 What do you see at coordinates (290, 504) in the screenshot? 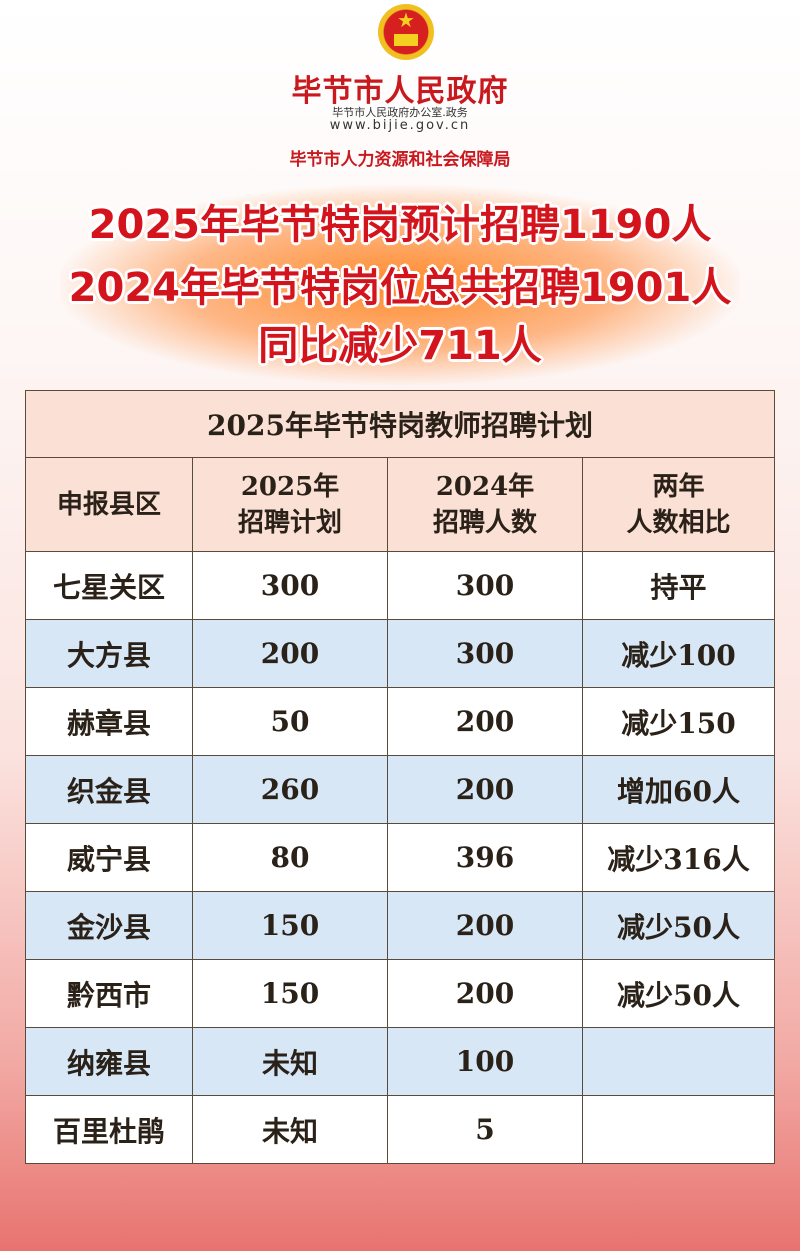
I see `column-header: 2025年招聘计划` at bounding box center [290, 504].